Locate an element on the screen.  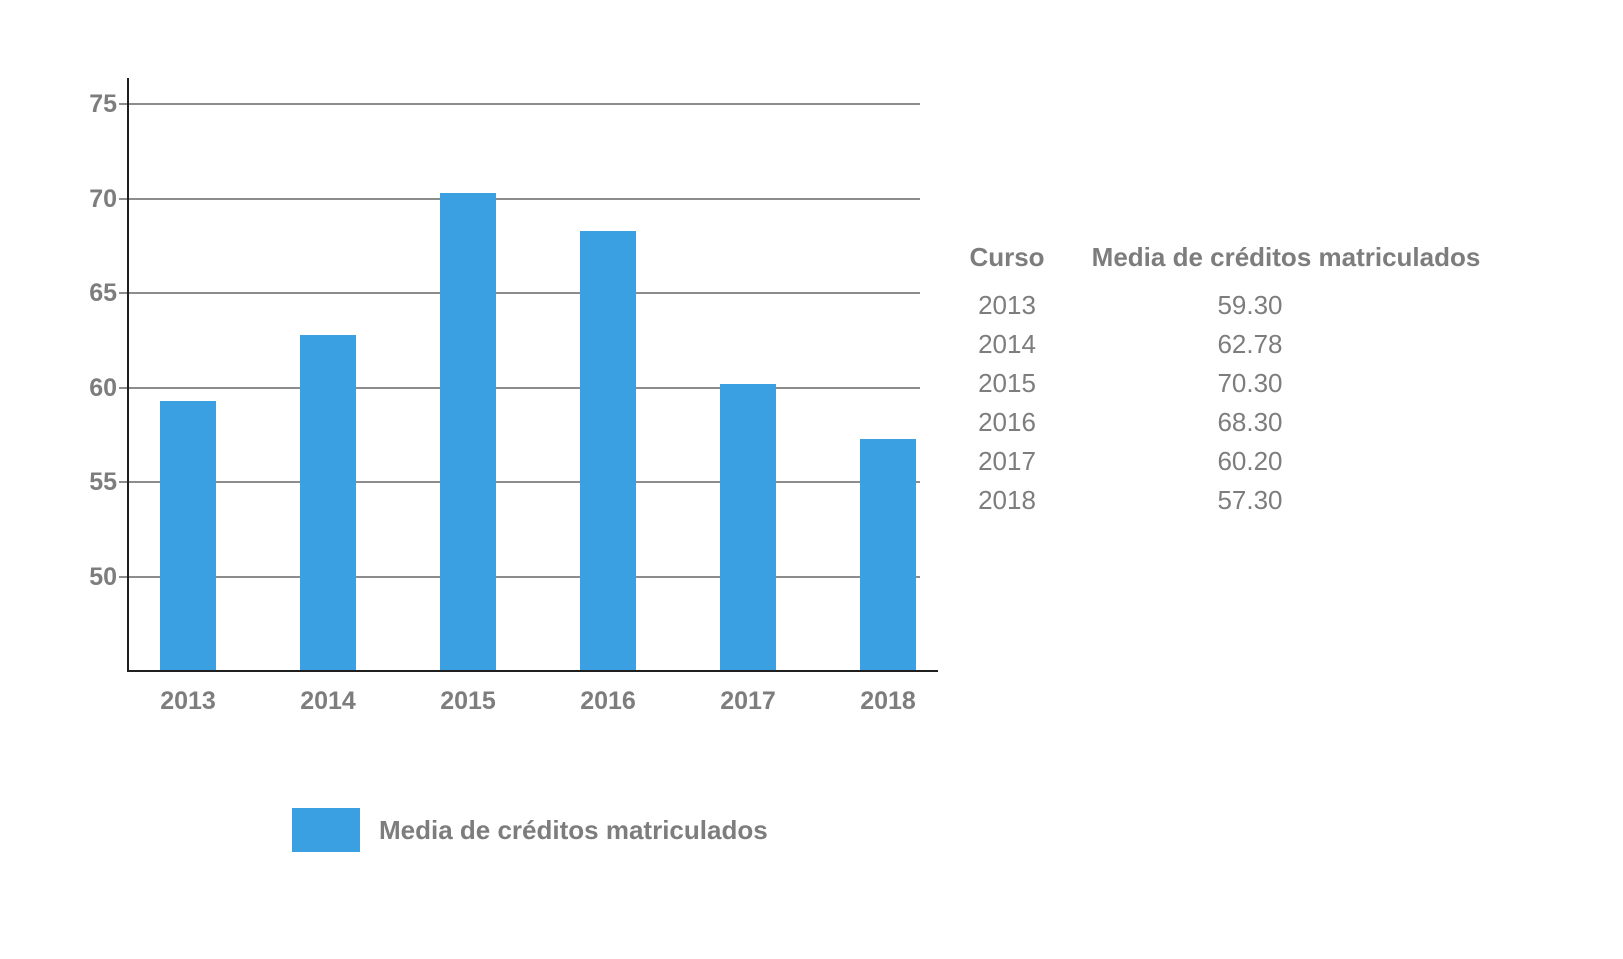
bar-2013 is located at coordinates (188, 535).